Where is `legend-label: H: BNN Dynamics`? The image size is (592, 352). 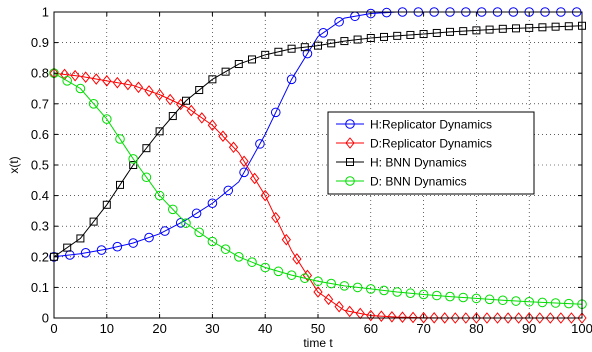 legend-label: H: BNN Dynamics is located at coordinates (418, 163).